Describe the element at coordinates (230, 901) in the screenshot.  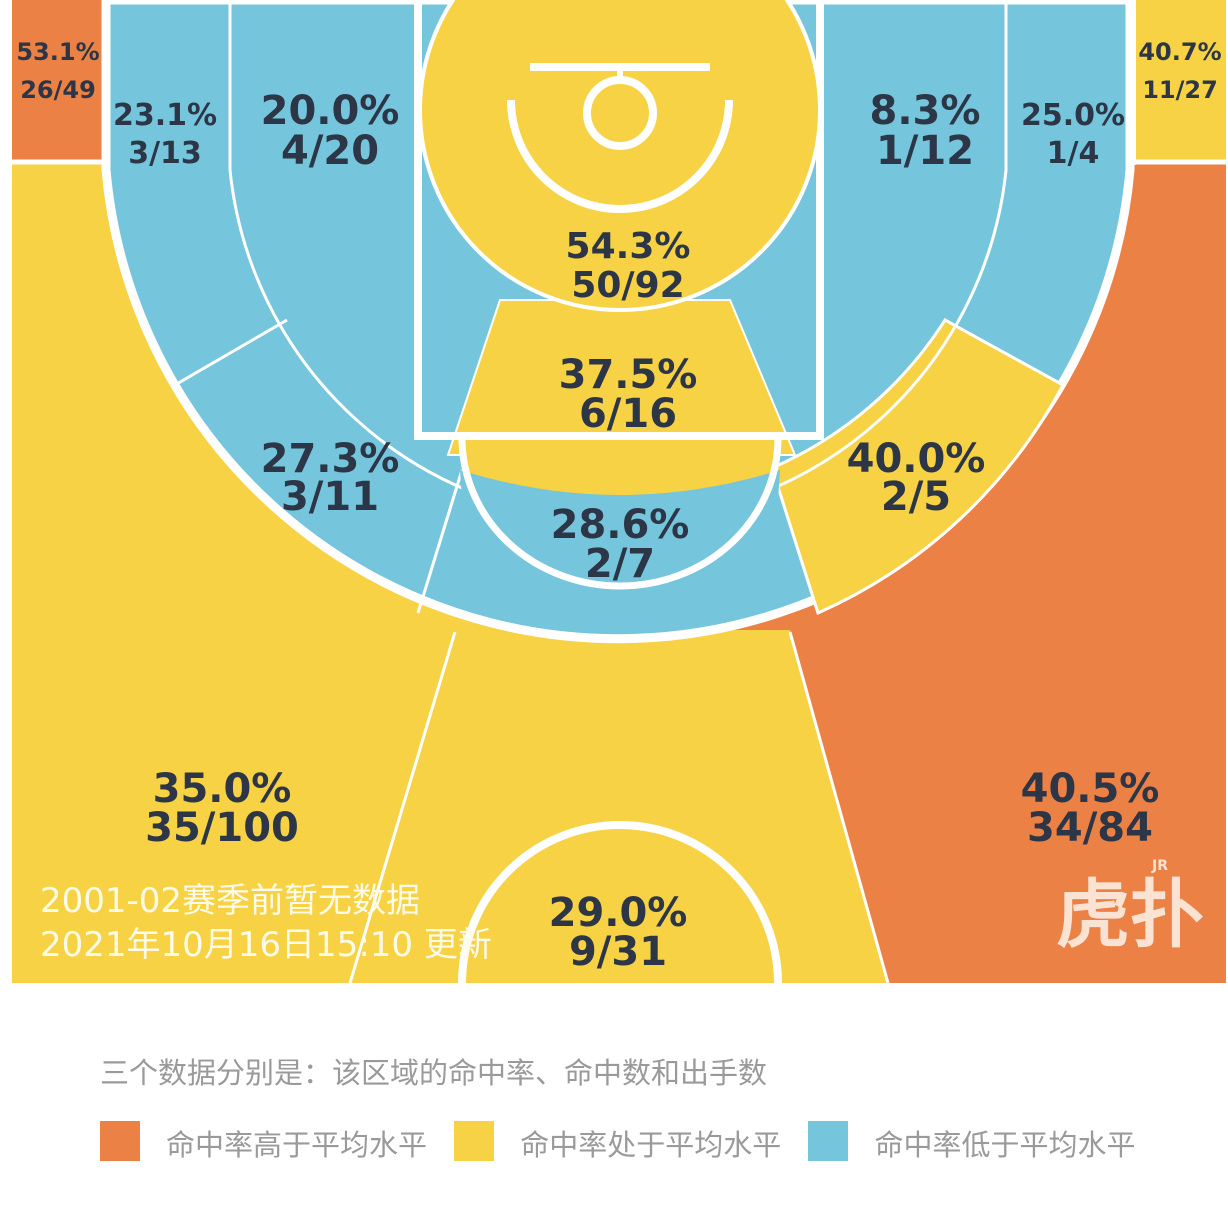
I see `no-data-note: 2001-02赛季前暂无数据` at that location.